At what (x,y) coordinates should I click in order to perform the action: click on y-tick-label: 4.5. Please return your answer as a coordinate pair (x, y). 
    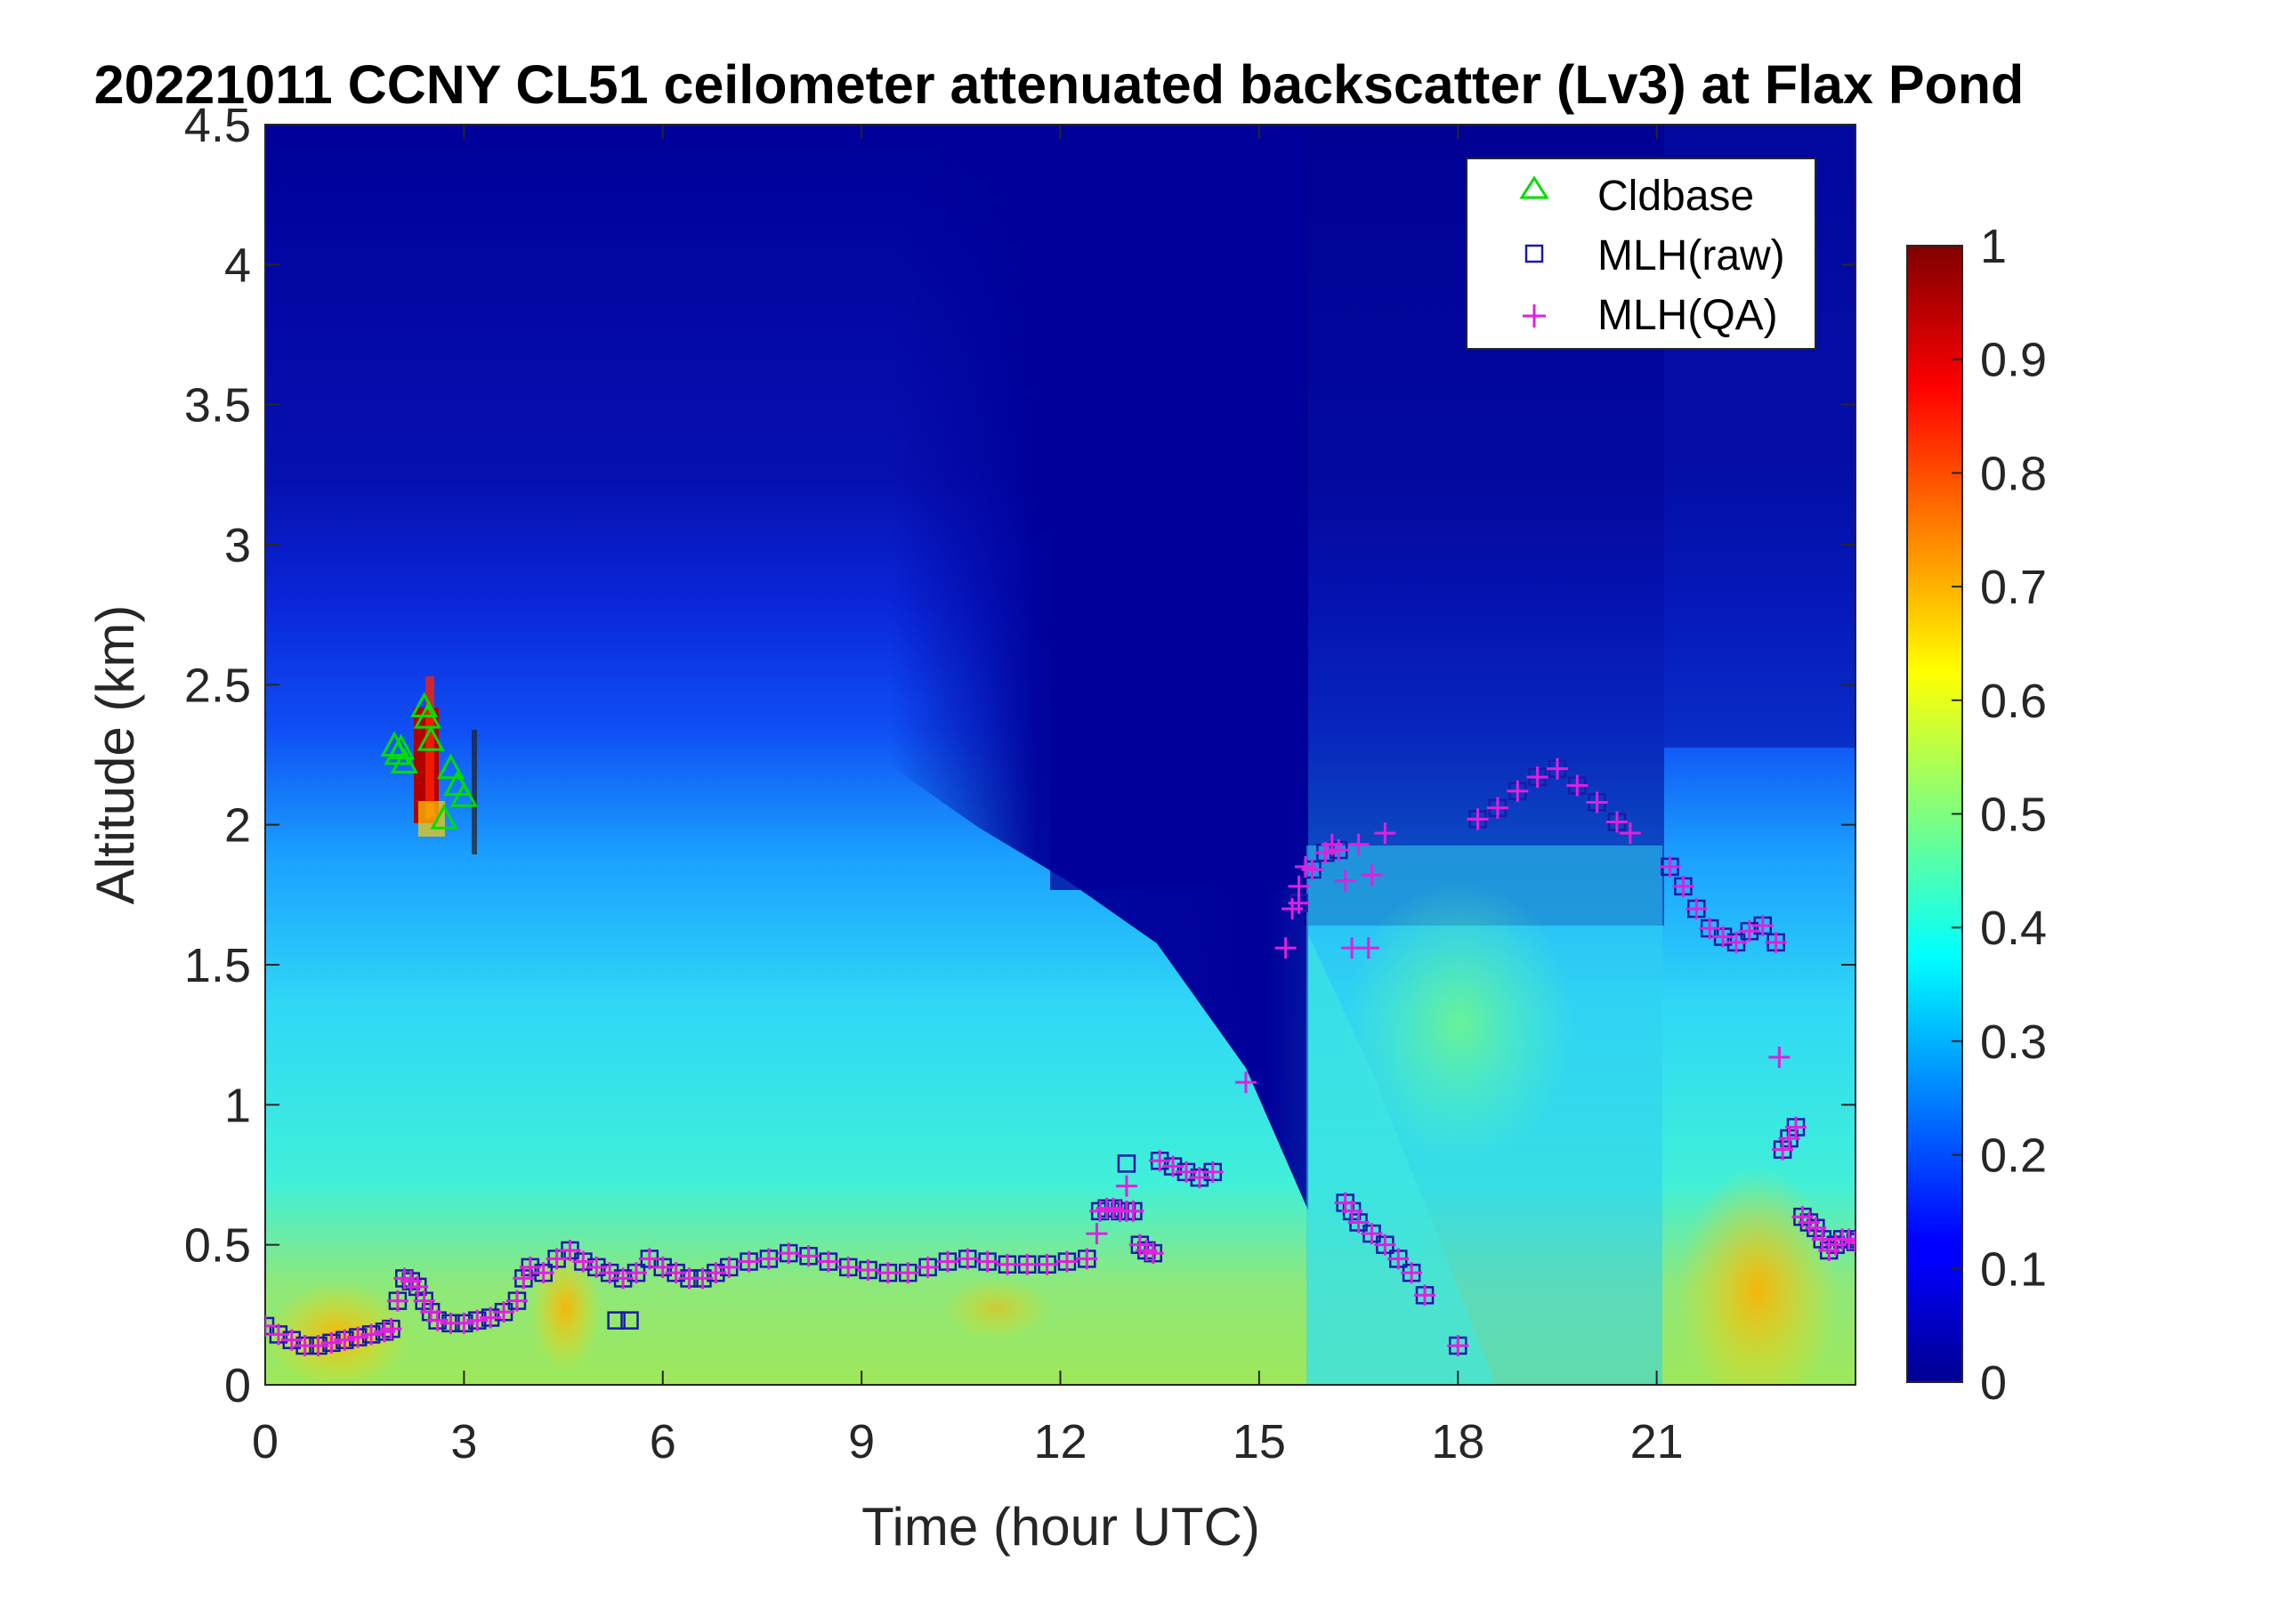
    Looking at the image, I should click on (217, 125).